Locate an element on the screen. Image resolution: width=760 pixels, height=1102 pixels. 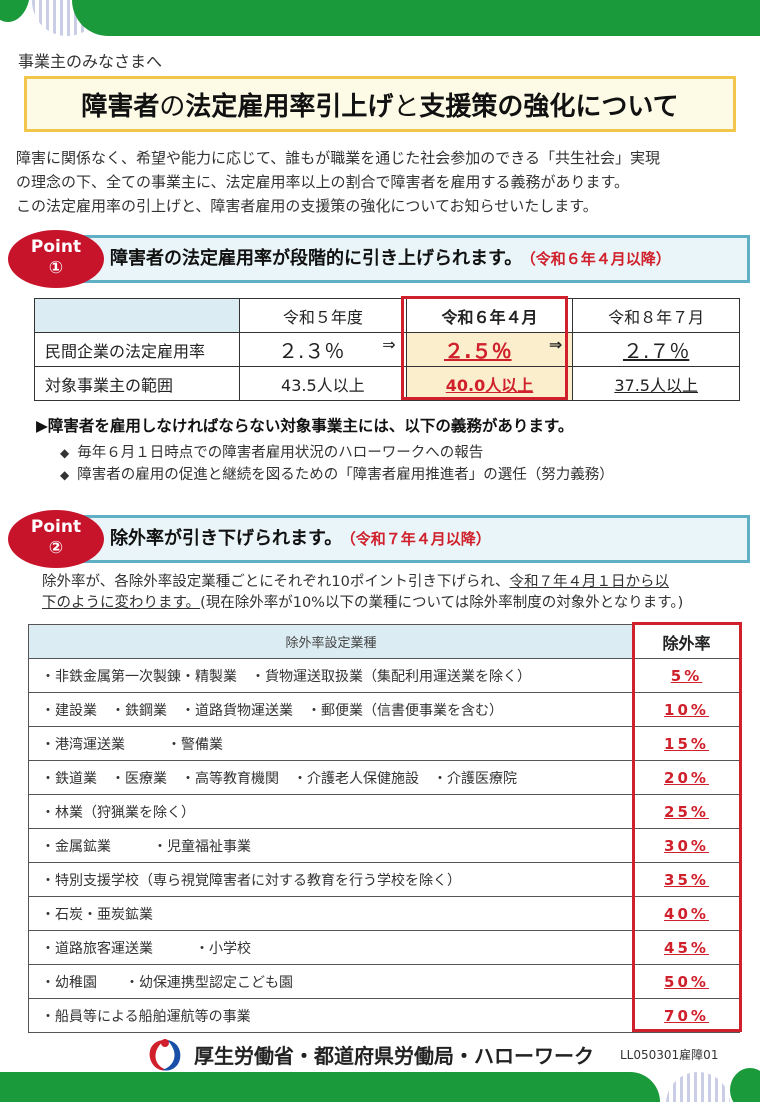
point1-heading: 障害者の法定雇用率が段階的に引き上げられます。 （令和６年４月以降） is located at coordinates (390, 257).